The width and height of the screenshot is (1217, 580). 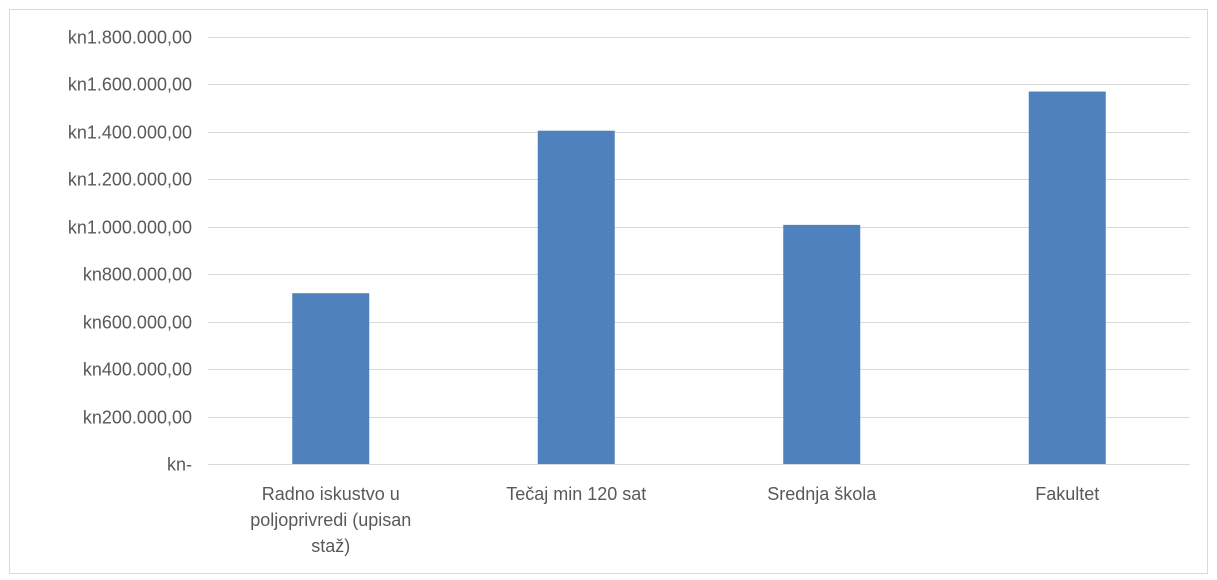 What do you see at coordinates (1067, 494) in the screenshot?
I see `x-category-label: Fakultet` at bounding box center [1067, 494].